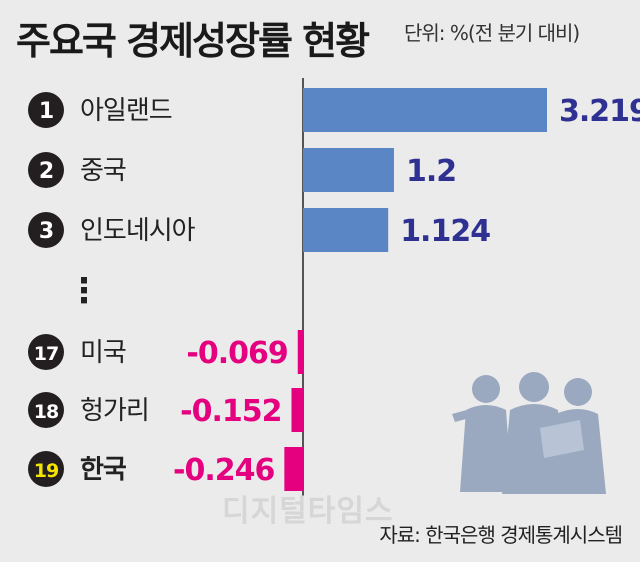  What do you see at coordinates (223, 470) in the screenshot?
I see `value-label: -0.246` at bounding box center [223, 470].